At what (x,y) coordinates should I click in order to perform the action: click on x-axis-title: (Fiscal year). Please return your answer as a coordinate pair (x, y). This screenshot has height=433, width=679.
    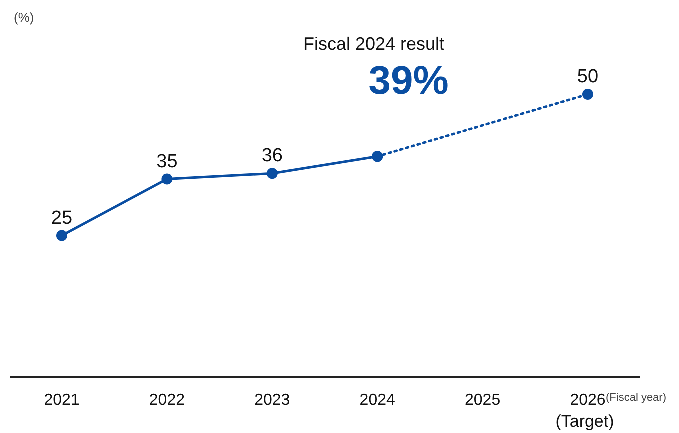
    Looking at the image, I should click on (636, 398).